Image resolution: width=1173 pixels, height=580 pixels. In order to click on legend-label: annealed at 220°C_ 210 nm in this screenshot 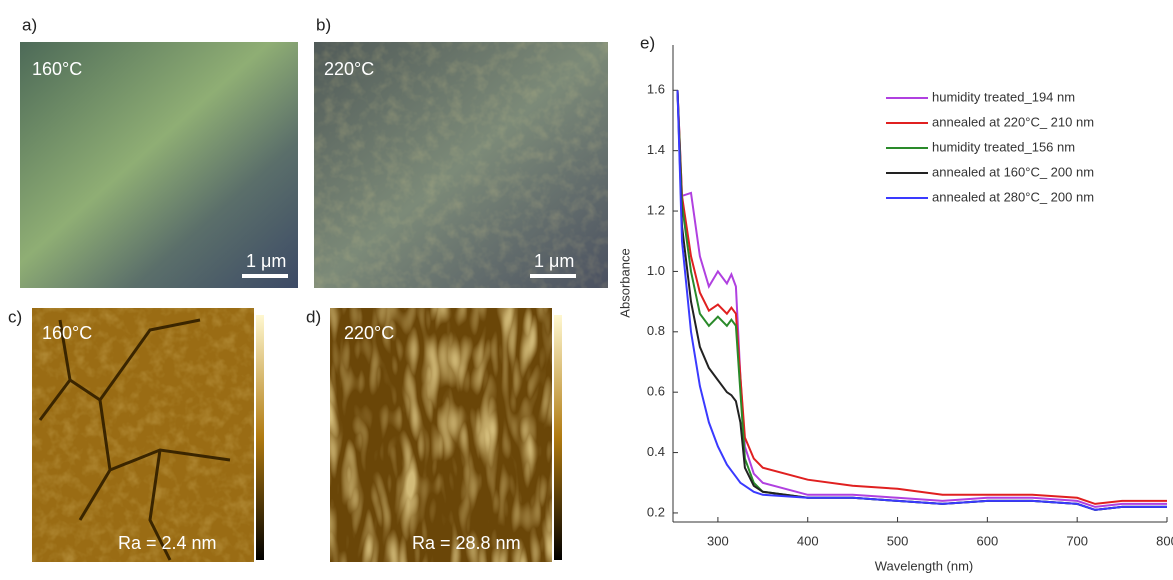, I will do `click(1013, 121)`.